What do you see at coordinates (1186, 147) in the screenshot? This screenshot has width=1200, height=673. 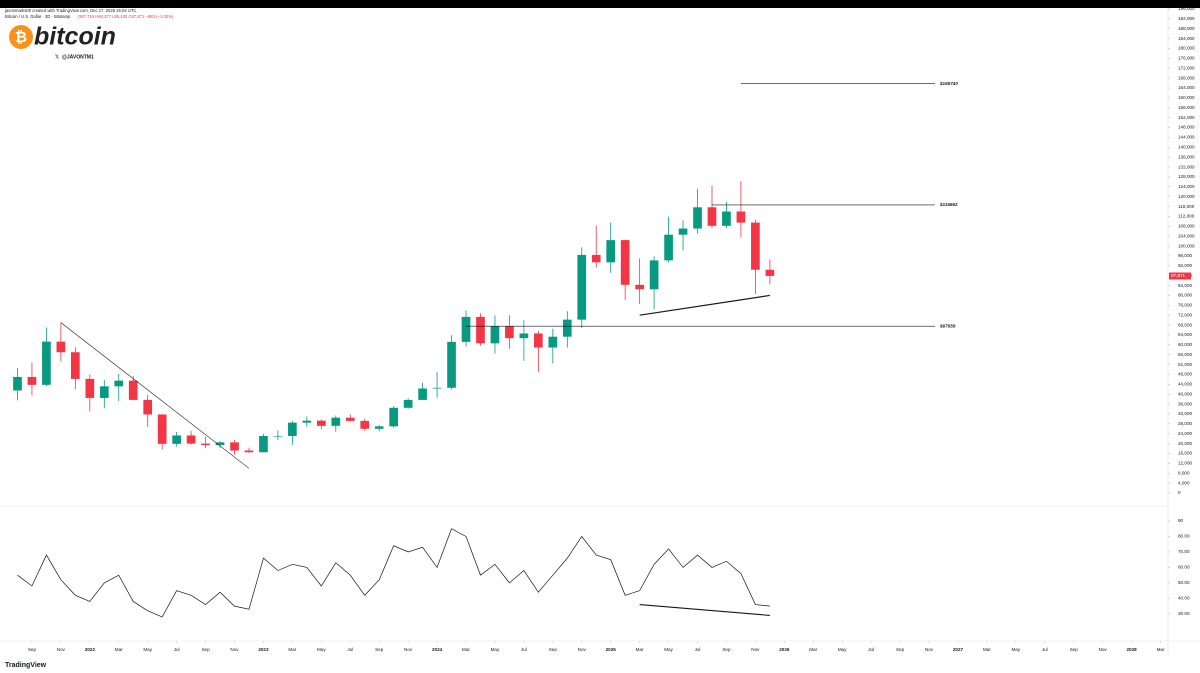 I see `y-tick-label: 140,000` at bounding box center [1186, 147].